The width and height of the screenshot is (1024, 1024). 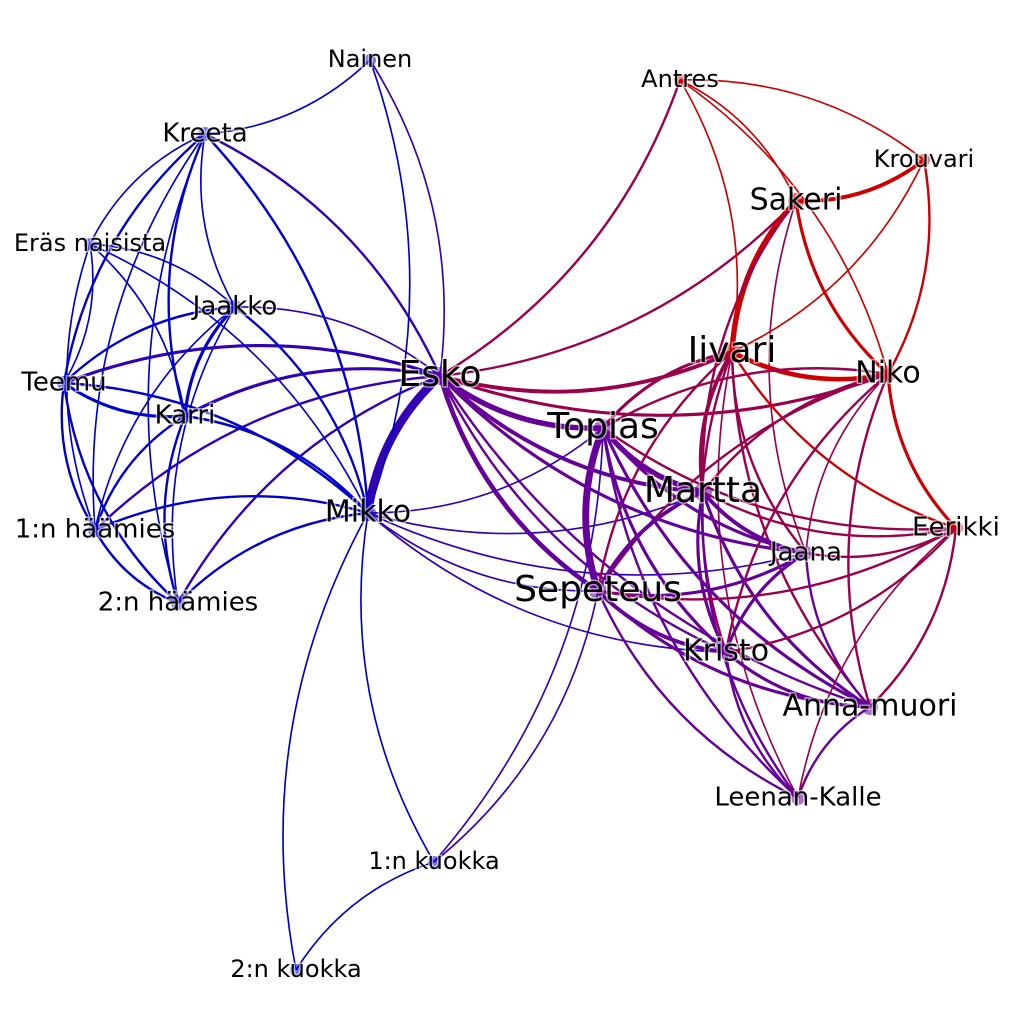 I want to click on edge-kreeta-jaakko, so click(x=218, y=220).